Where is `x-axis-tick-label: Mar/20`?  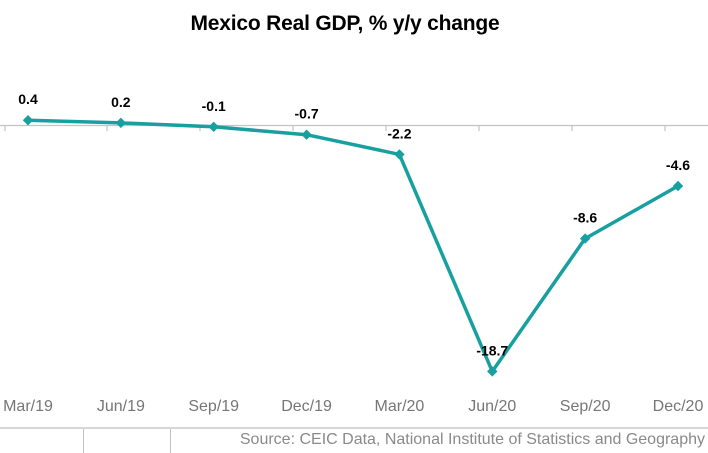
x-axis-tick-label: Mar/20 is located at coordinates (400, 406).